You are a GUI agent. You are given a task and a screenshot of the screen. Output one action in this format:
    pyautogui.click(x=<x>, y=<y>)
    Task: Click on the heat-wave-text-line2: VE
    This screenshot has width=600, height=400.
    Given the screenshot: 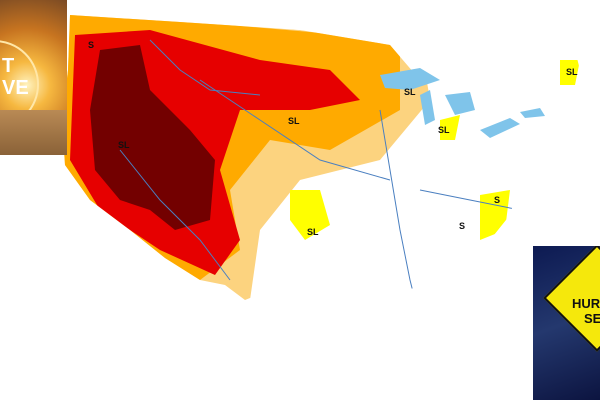 What is the action you would take?
    pyautogui.click(x=15, y=88)
    